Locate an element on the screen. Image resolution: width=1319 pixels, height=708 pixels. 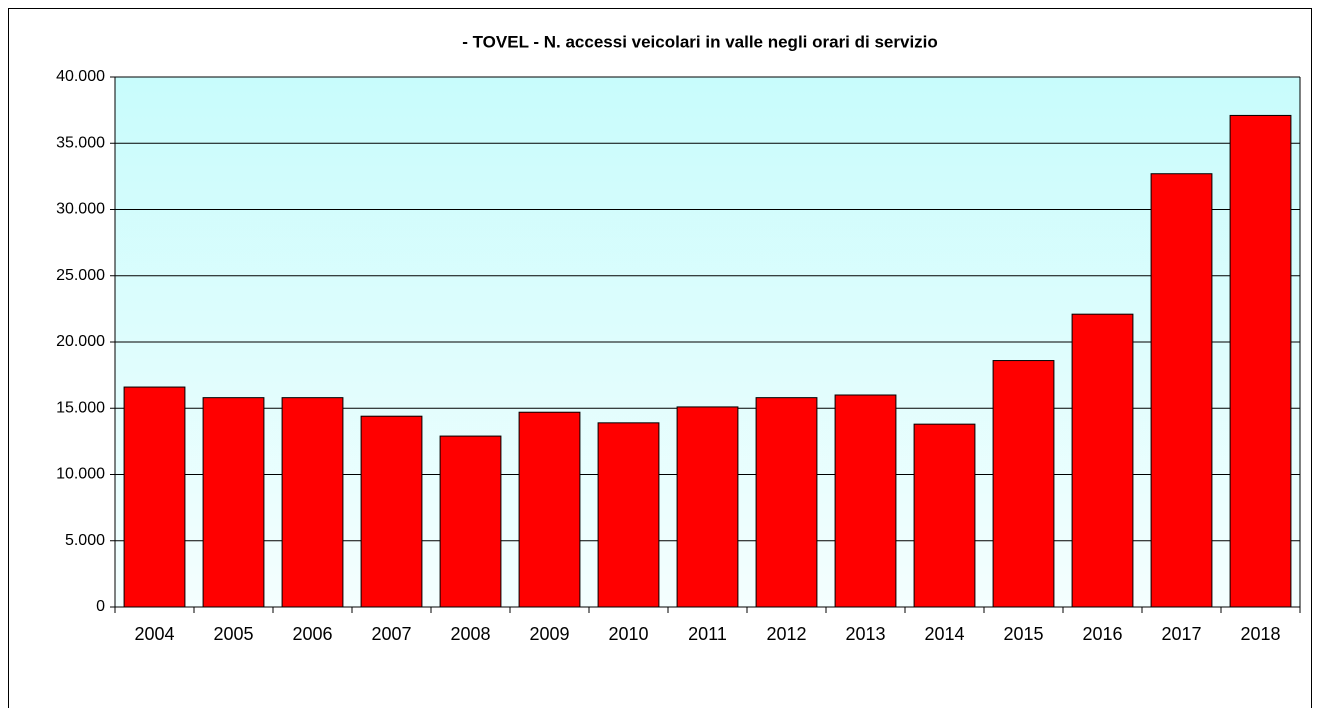
x-tick-label: 2014 is located at coordinates (944, 634).